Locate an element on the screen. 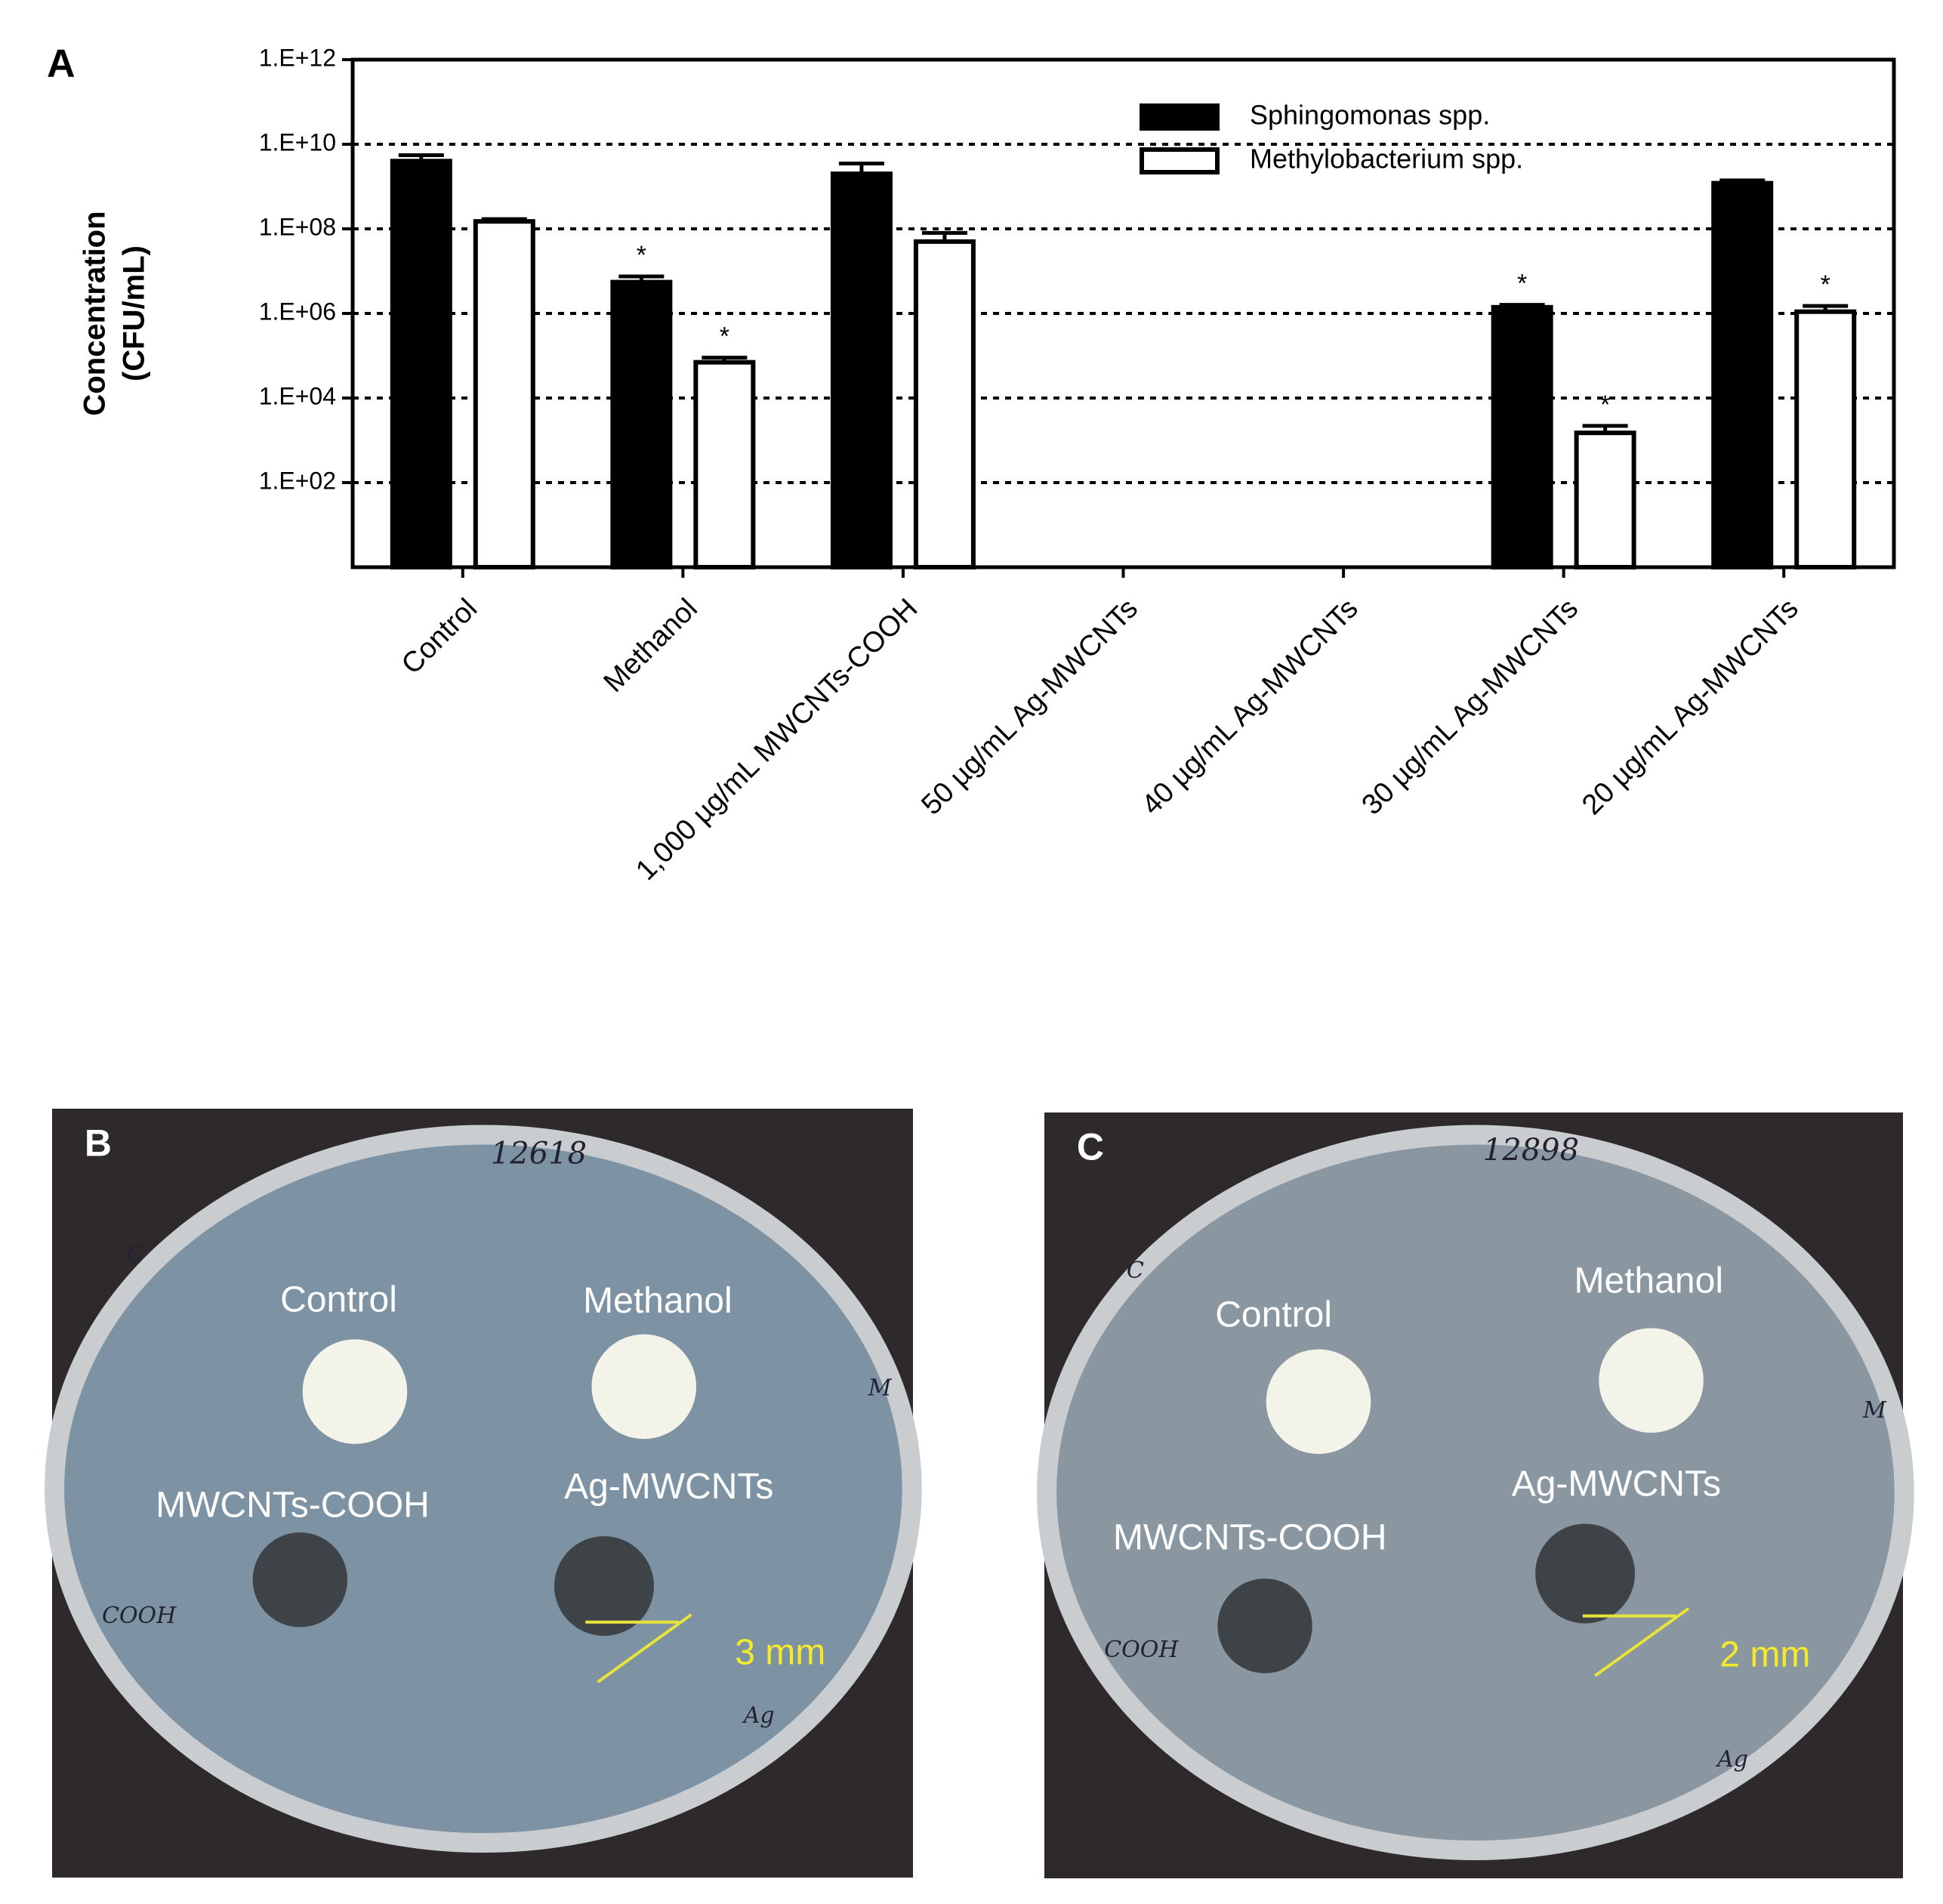 The width and height of the screenshot is (1943, 1904). y-tick-label: 1.E+08 is located at coordinates (297, 226).